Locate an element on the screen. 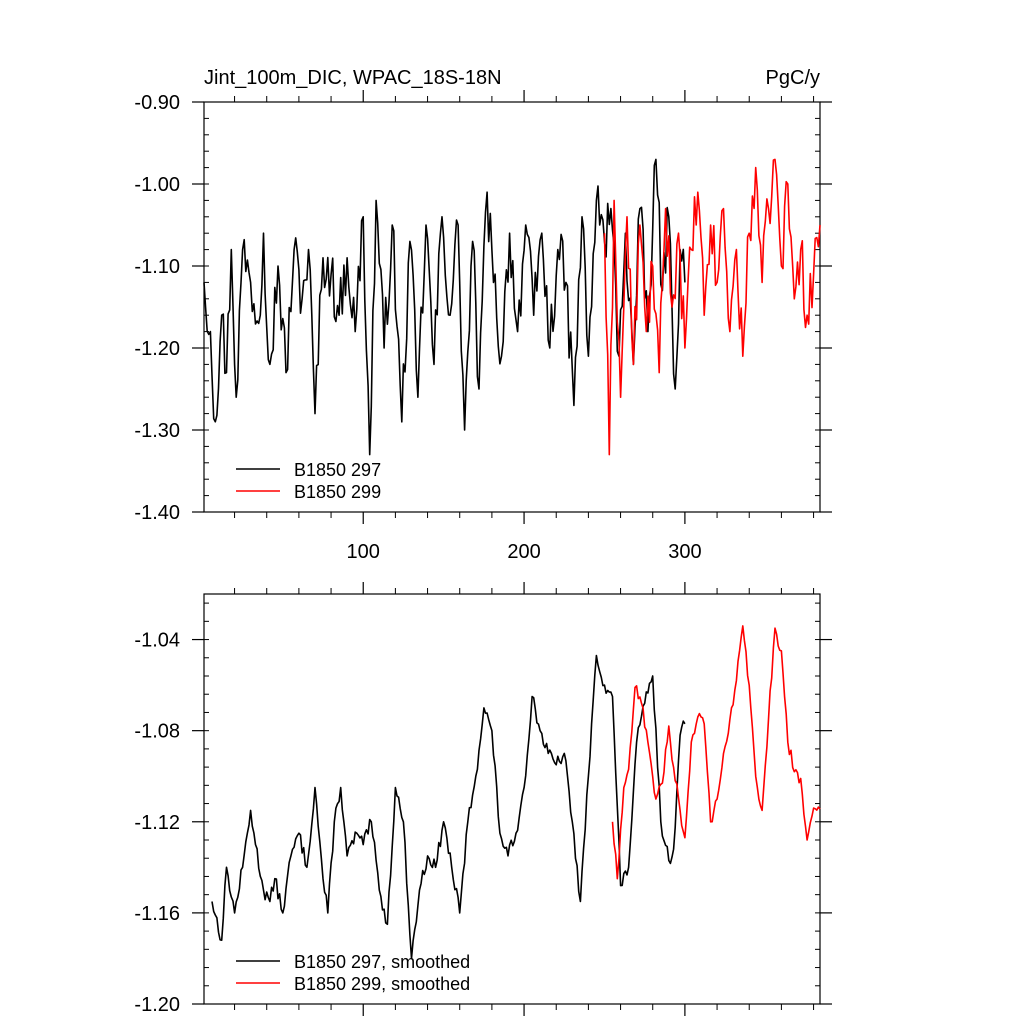 This screenshot has width=1024, height=1024. y-tick-label: -1.30 is located at coordinates (157, 431).